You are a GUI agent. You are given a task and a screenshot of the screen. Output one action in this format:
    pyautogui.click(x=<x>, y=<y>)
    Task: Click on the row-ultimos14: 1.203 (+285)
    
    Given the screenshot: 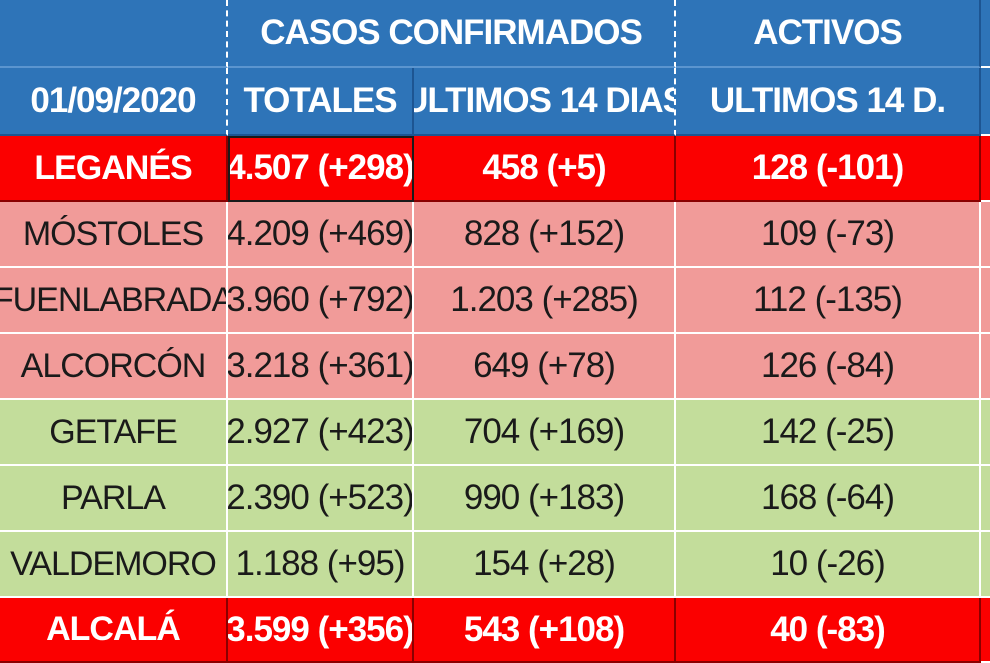 What is the action you would take?
    pyautogui.click(x=545, y=301)
    